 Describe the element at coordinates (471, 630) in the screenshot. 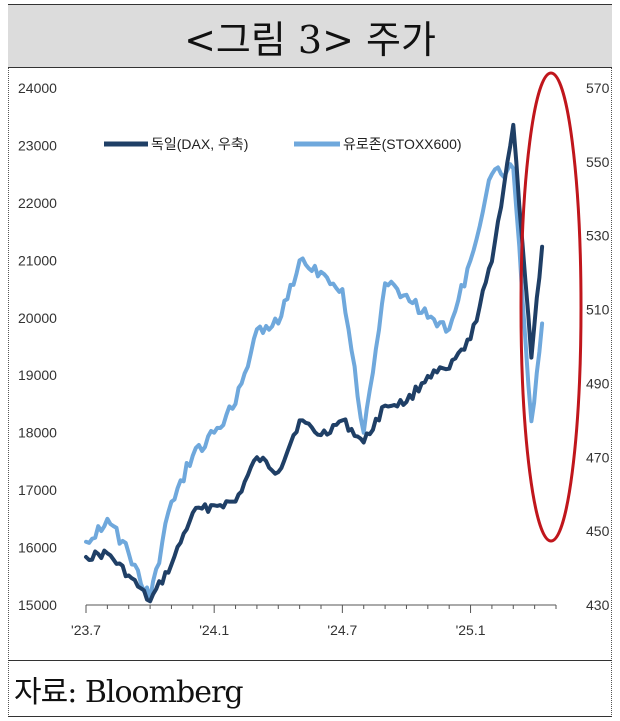

I see `x-tick-label: '25.1` at that location.